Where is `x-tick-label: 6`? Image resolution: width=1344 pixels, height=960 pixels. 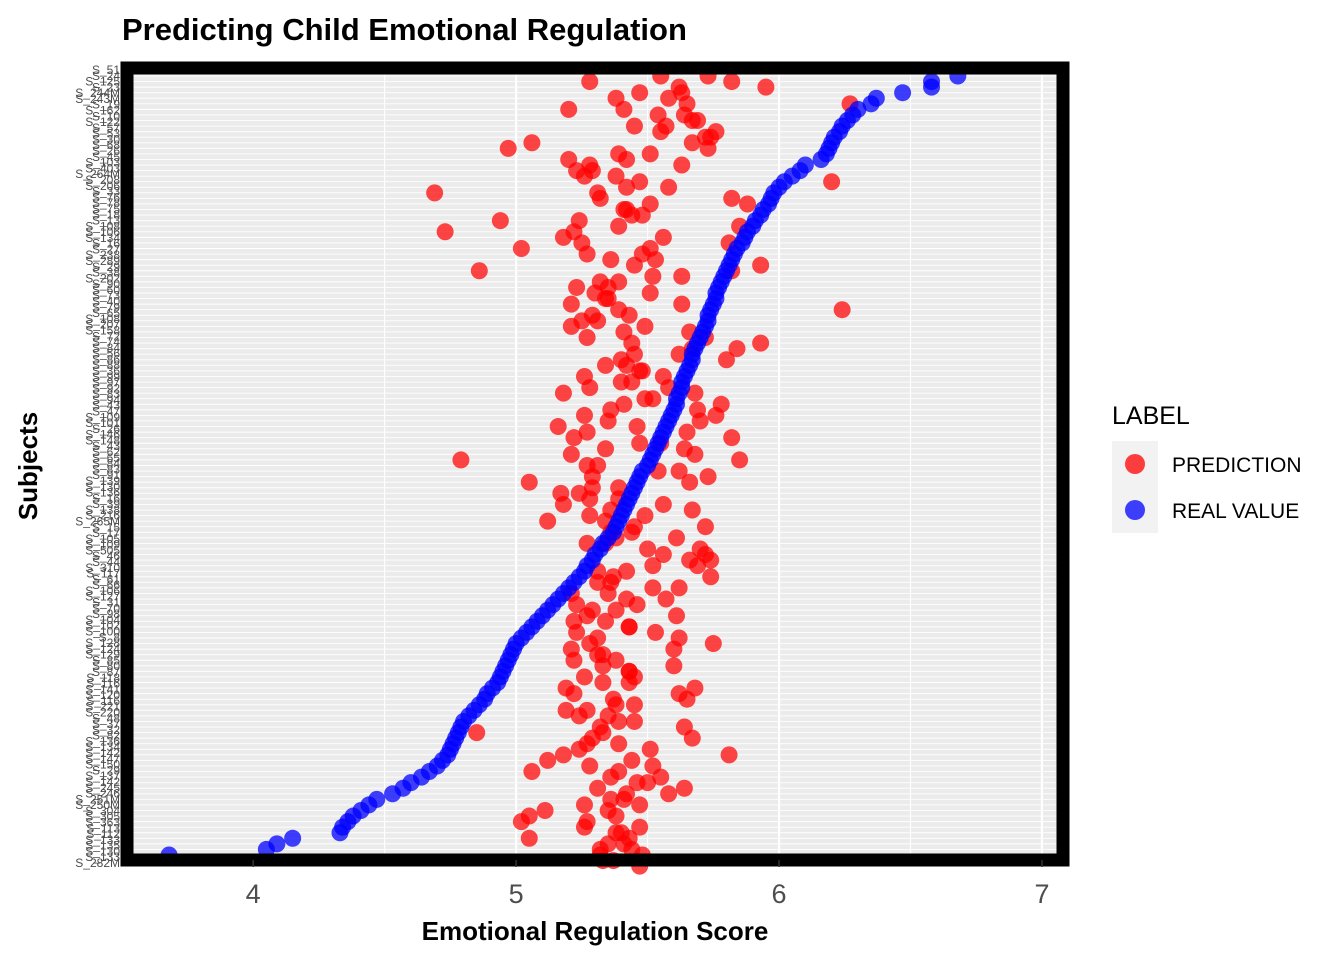 x-tick-label: 6 is located at coordinates (779, 894).